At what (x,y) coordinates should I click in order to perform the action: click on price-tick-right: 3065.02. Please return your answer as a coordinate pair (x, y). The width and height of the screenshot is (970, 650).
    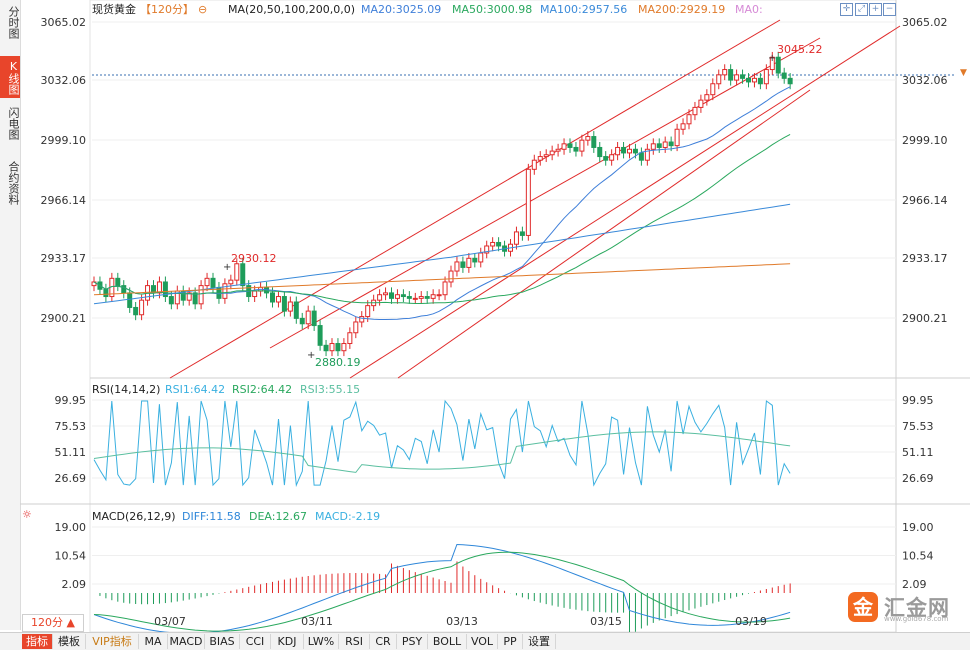
    Looking at the image, I should click on (925, 22).